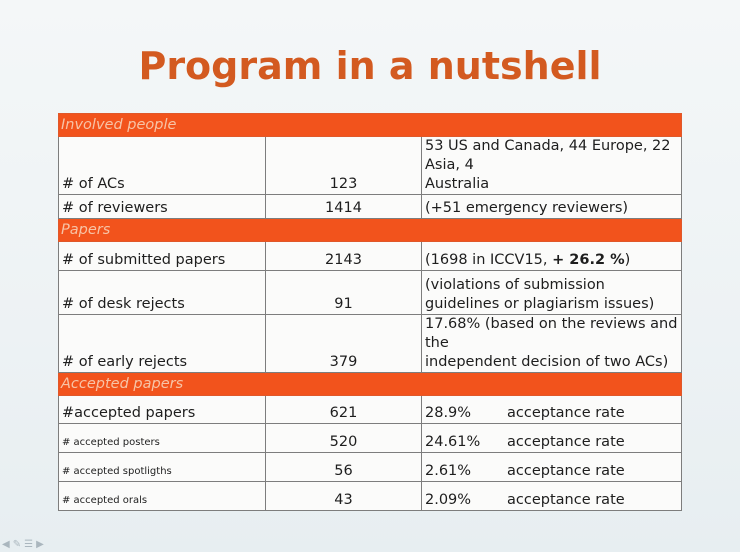 This screenshot has height=552, width=740. What do you see at coordinates (162, 206) in the screenshot?
I see `row-label: # of reviewers` at bounding box center [162, 206].